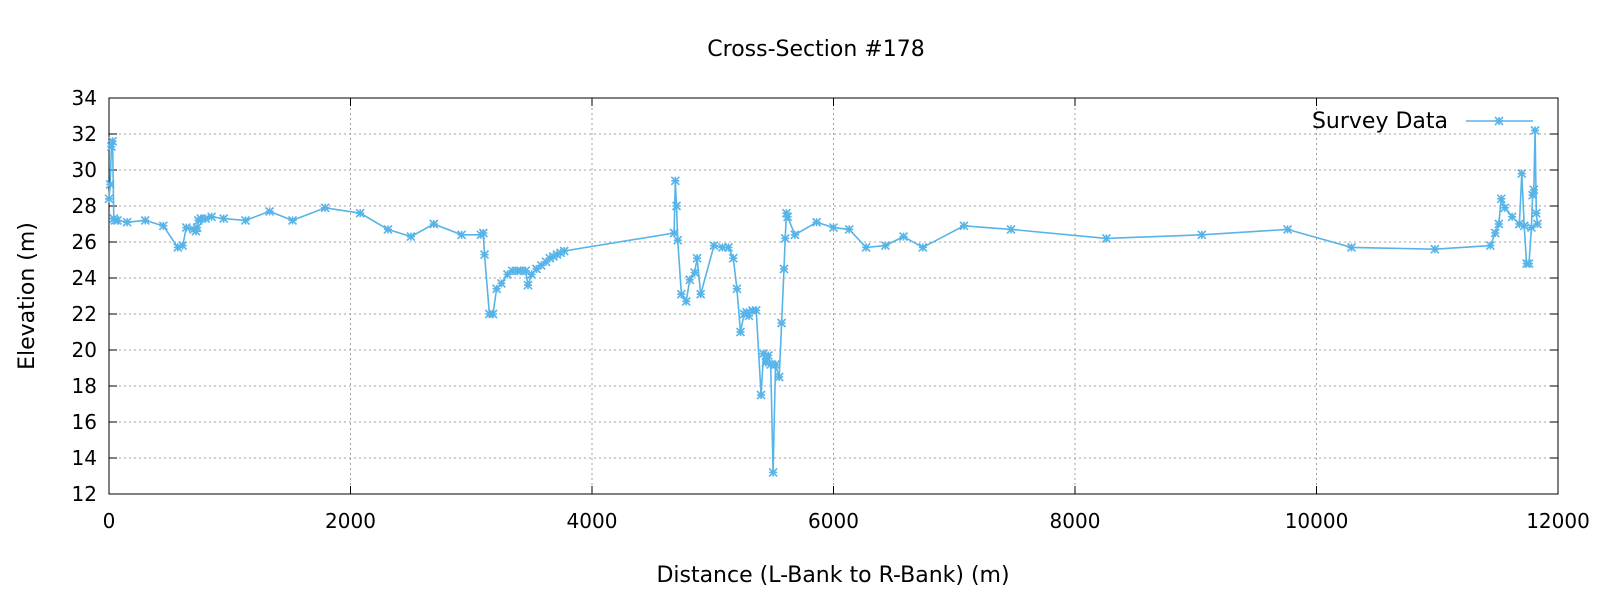  I want to click on legend-marker-point, so click(1499, 121).